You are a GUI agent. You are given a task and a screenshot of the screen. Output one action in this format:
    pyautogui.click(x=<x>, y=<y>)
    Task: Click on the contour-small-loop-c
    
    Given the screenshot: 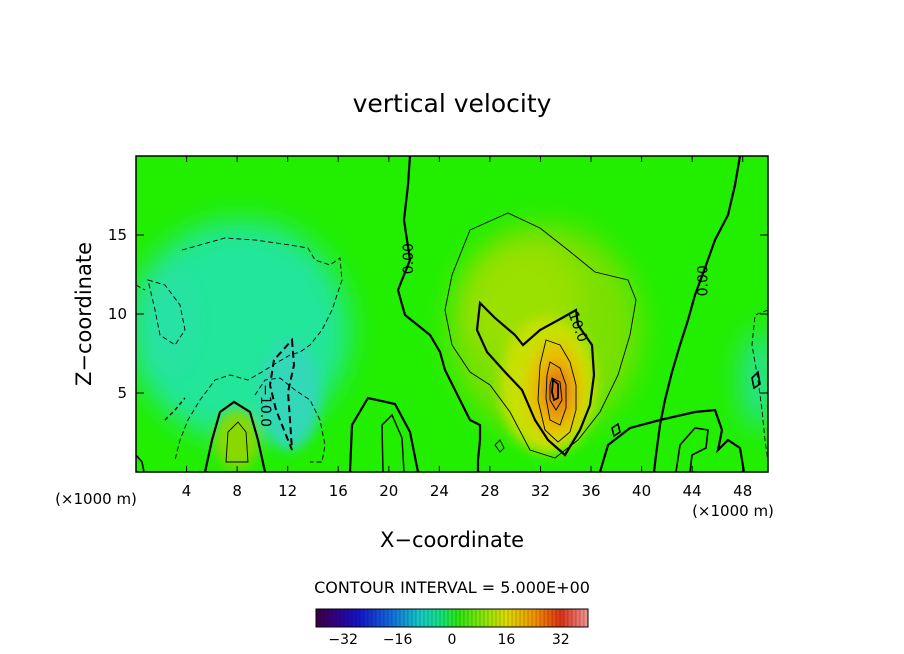 What is the action you would take?
    pyautogui.click(x=756, y=380)
    